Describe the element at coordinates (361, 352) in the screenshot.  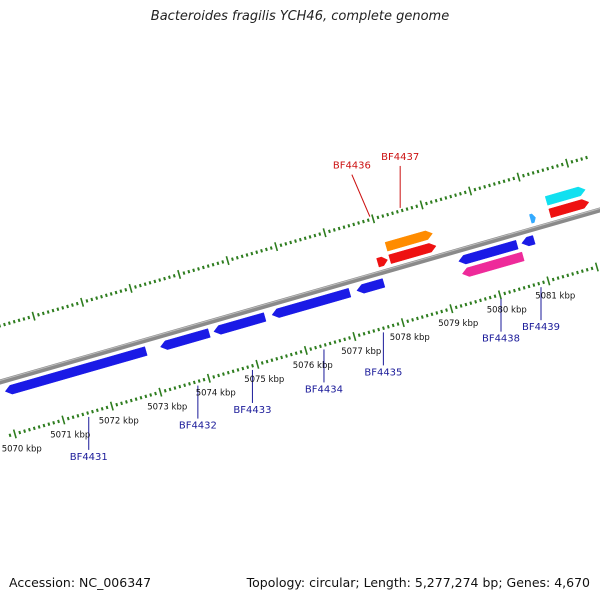
I see `scale-label: 5077 kbp` at that location.